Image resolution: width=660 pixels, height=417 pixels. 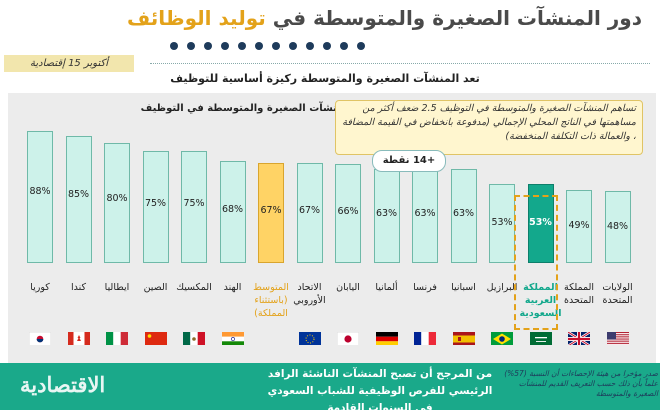 I want to click on japan-flag-icon, so click(x=348, y=338).